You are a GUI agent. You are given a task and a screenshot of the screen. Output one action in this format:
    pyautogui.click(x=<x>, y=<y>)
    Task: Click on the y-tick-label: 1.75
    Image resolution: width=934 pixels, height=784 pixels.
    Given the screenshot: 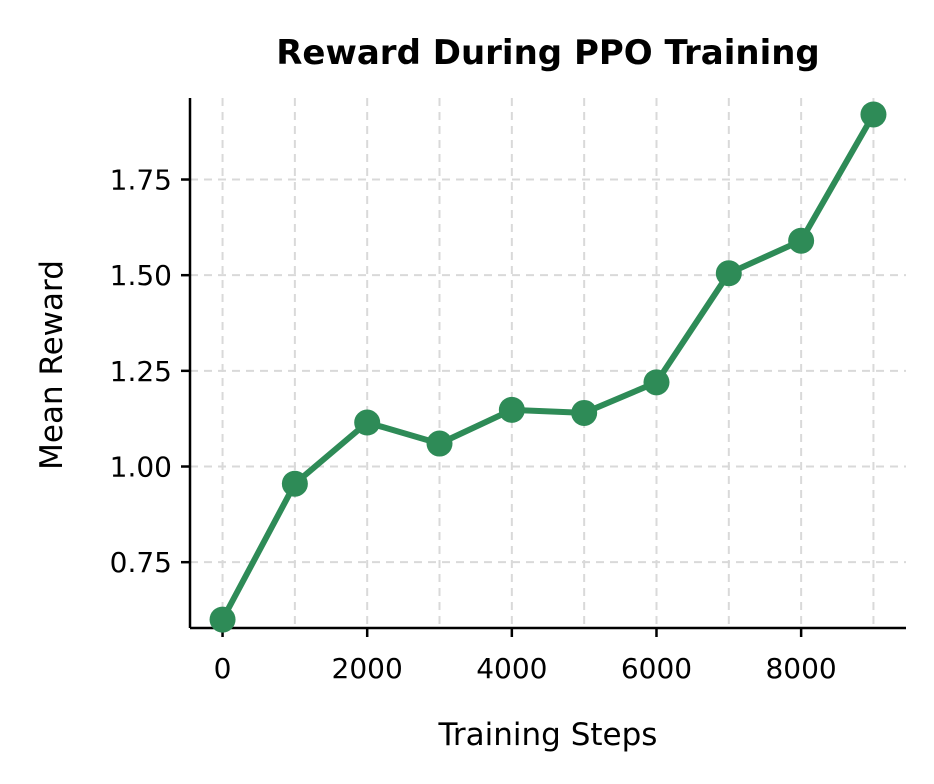 What is the action you would take?
    pyautogui.click(x=141, y=180)
    